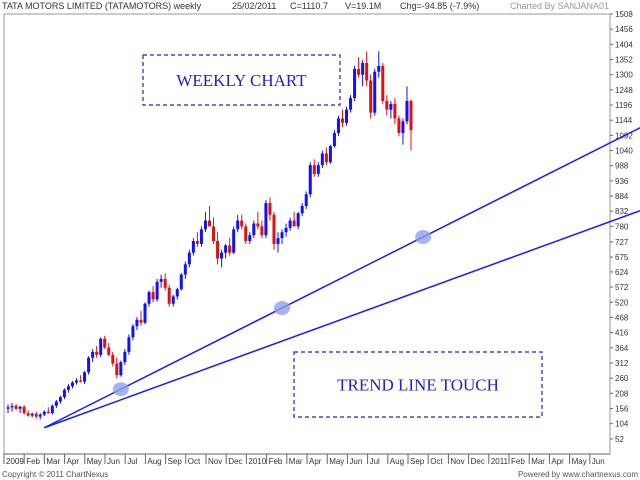  What do you see at coordinates (622, 196) in the screenshot?
I see `y-tick-label: 884` at bounding box center [622, 196].